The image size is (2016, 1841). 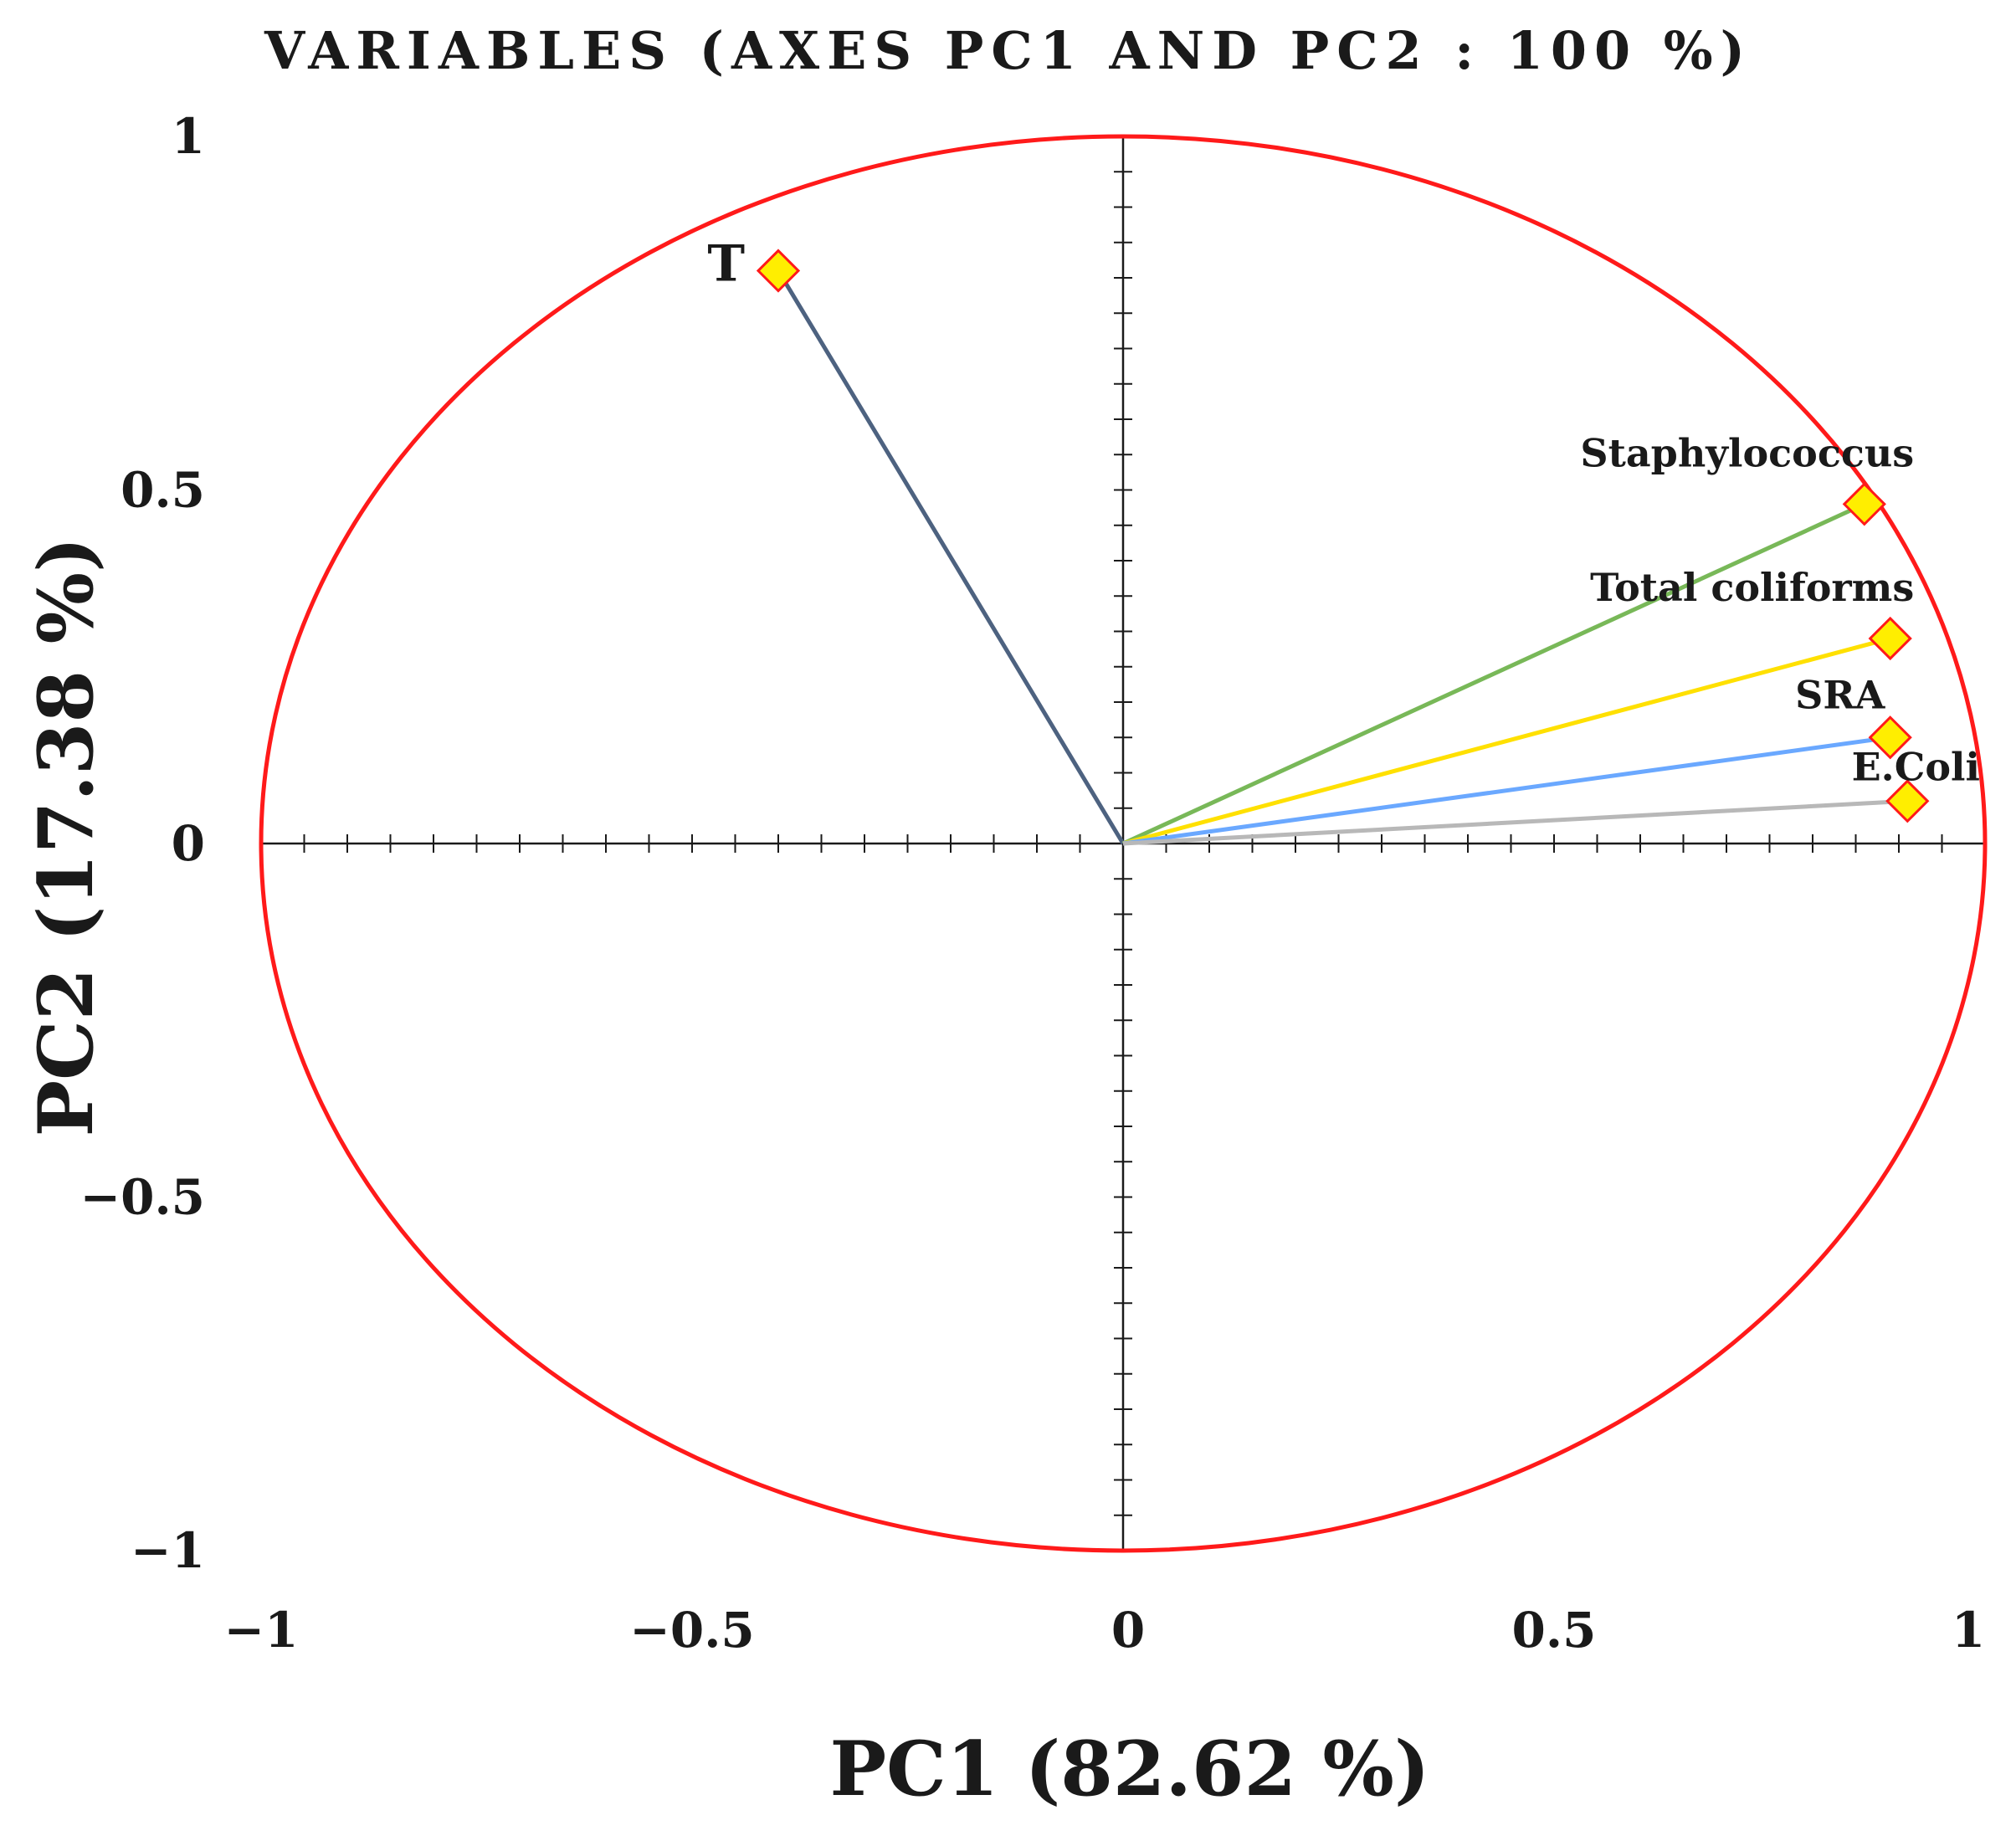 I want to click on x-tick-label: 1, so click(x=1969, y=1630).